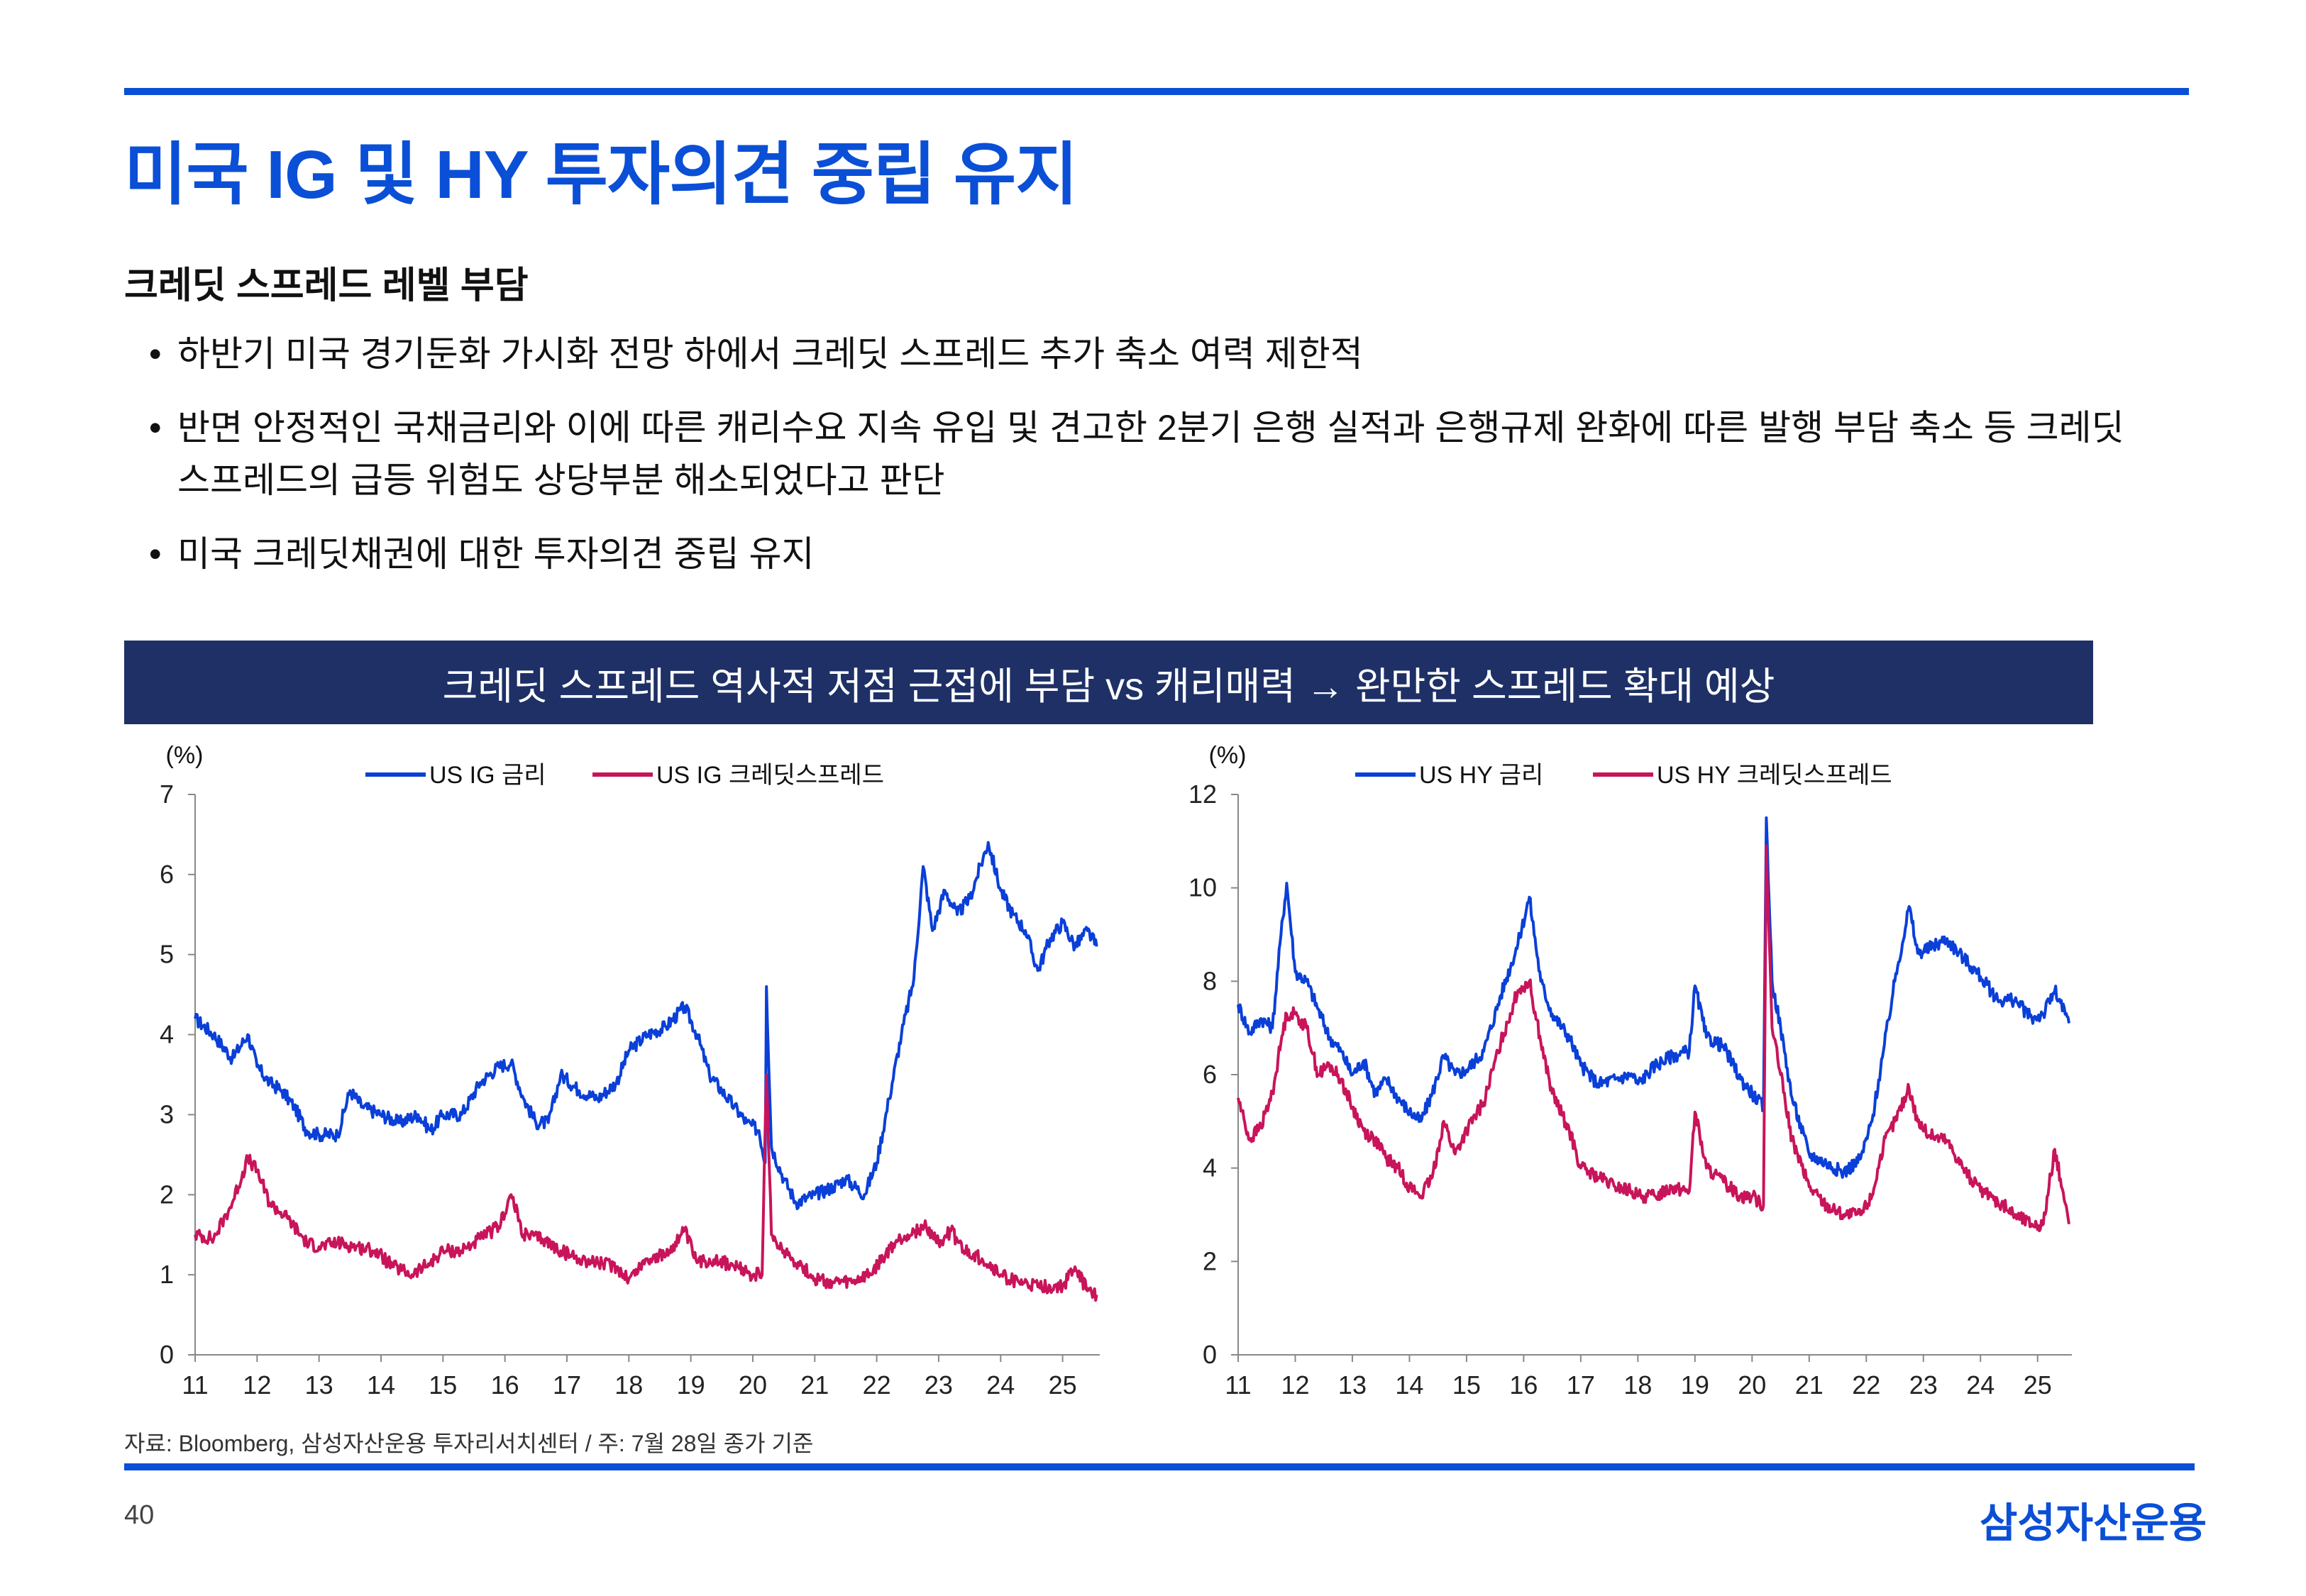 This screenshot has height=1596, width=2306. What do you see at coordinates (167, 794) in the screenshot?
I see `y-tick-label: 7` at bounding box center [167, 794].